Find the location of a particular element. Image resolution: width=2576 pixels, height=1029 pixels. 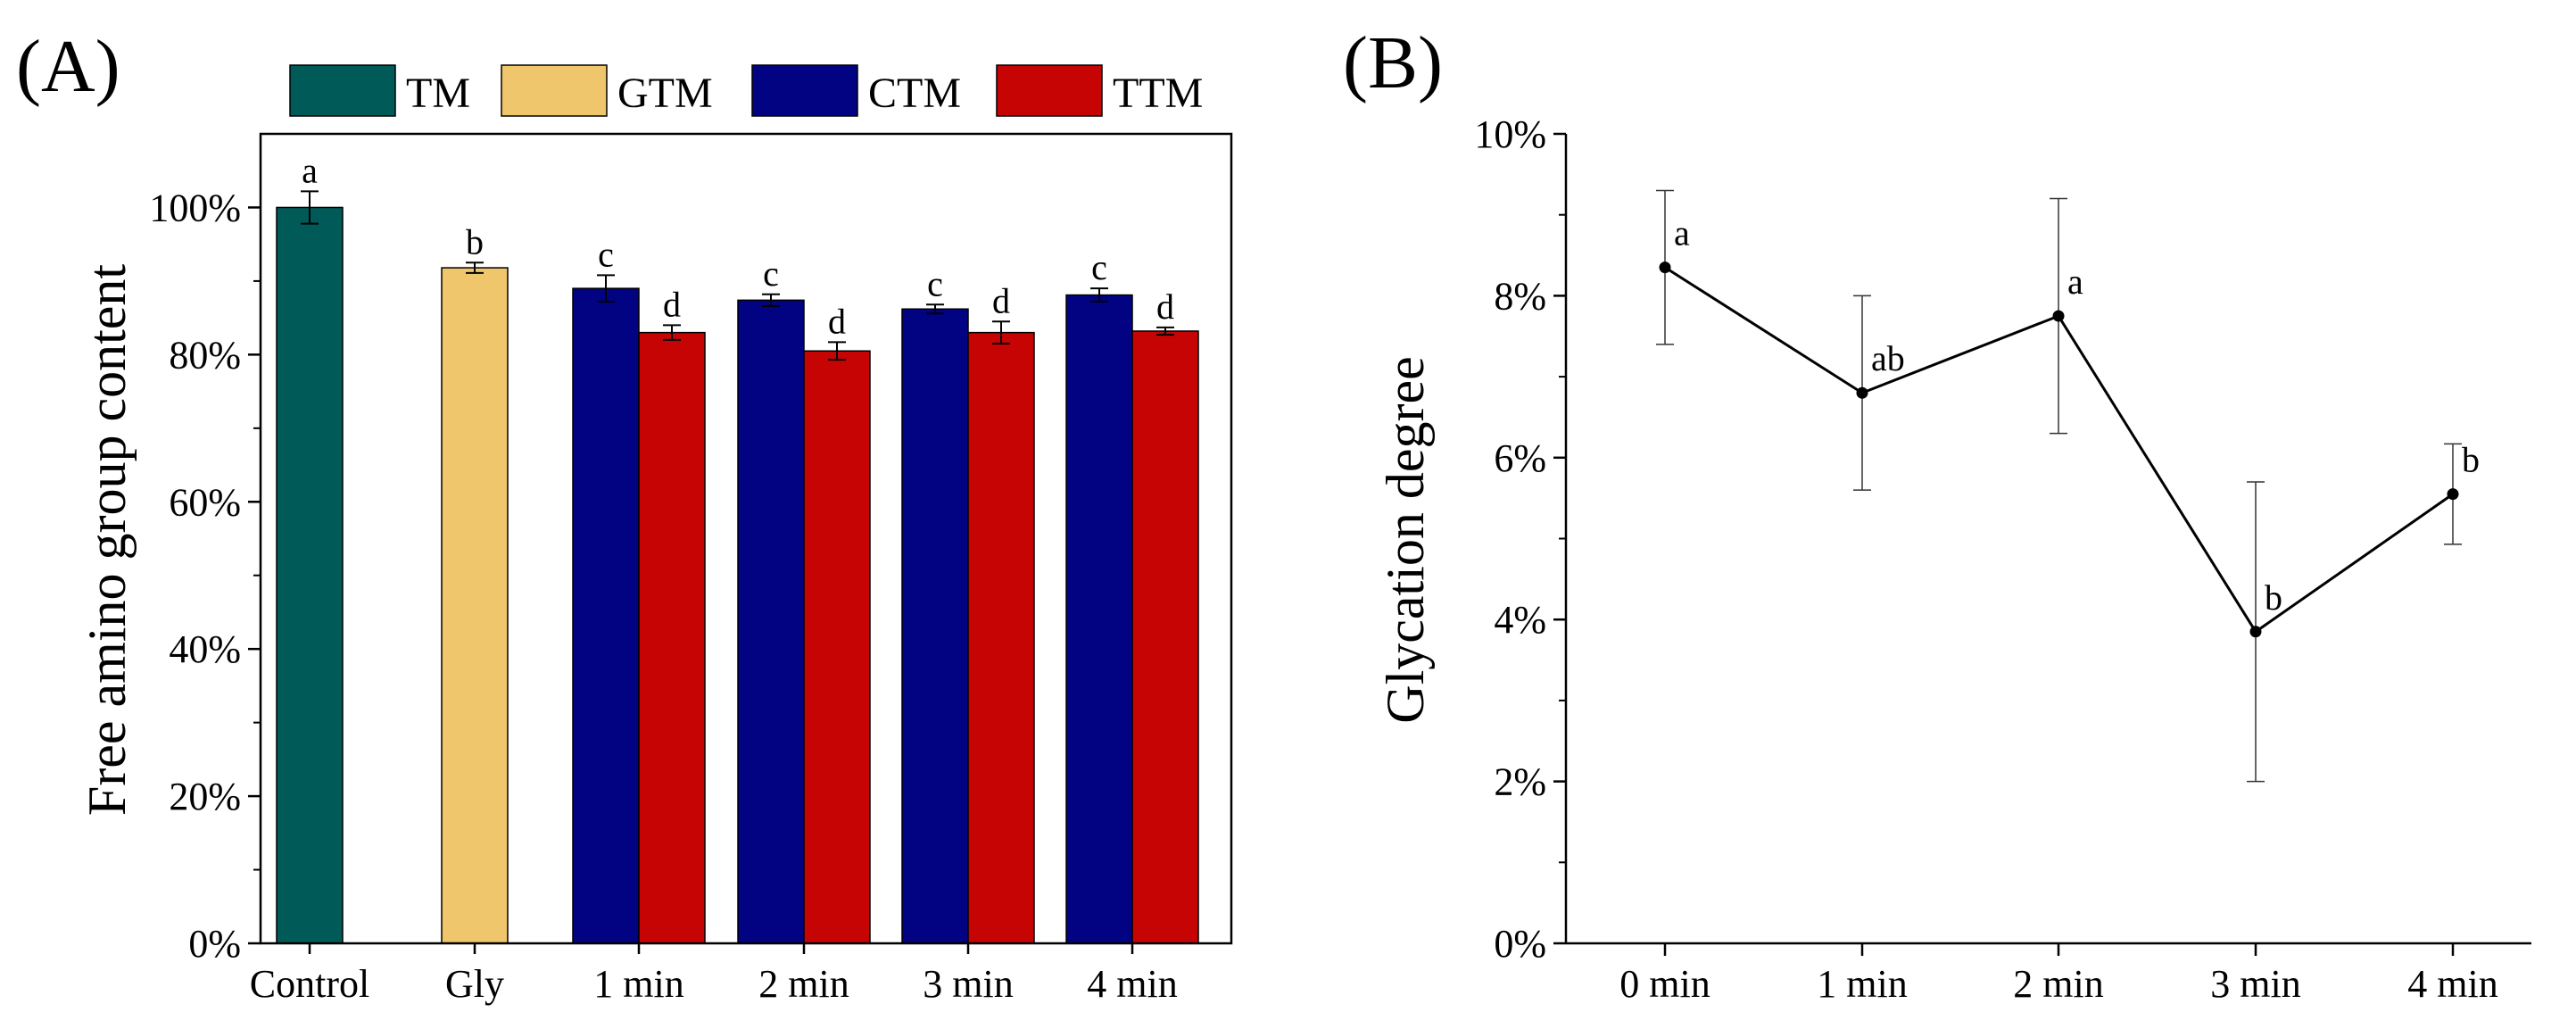

bar-ctm-2-min is located at coordinates (771, 622).